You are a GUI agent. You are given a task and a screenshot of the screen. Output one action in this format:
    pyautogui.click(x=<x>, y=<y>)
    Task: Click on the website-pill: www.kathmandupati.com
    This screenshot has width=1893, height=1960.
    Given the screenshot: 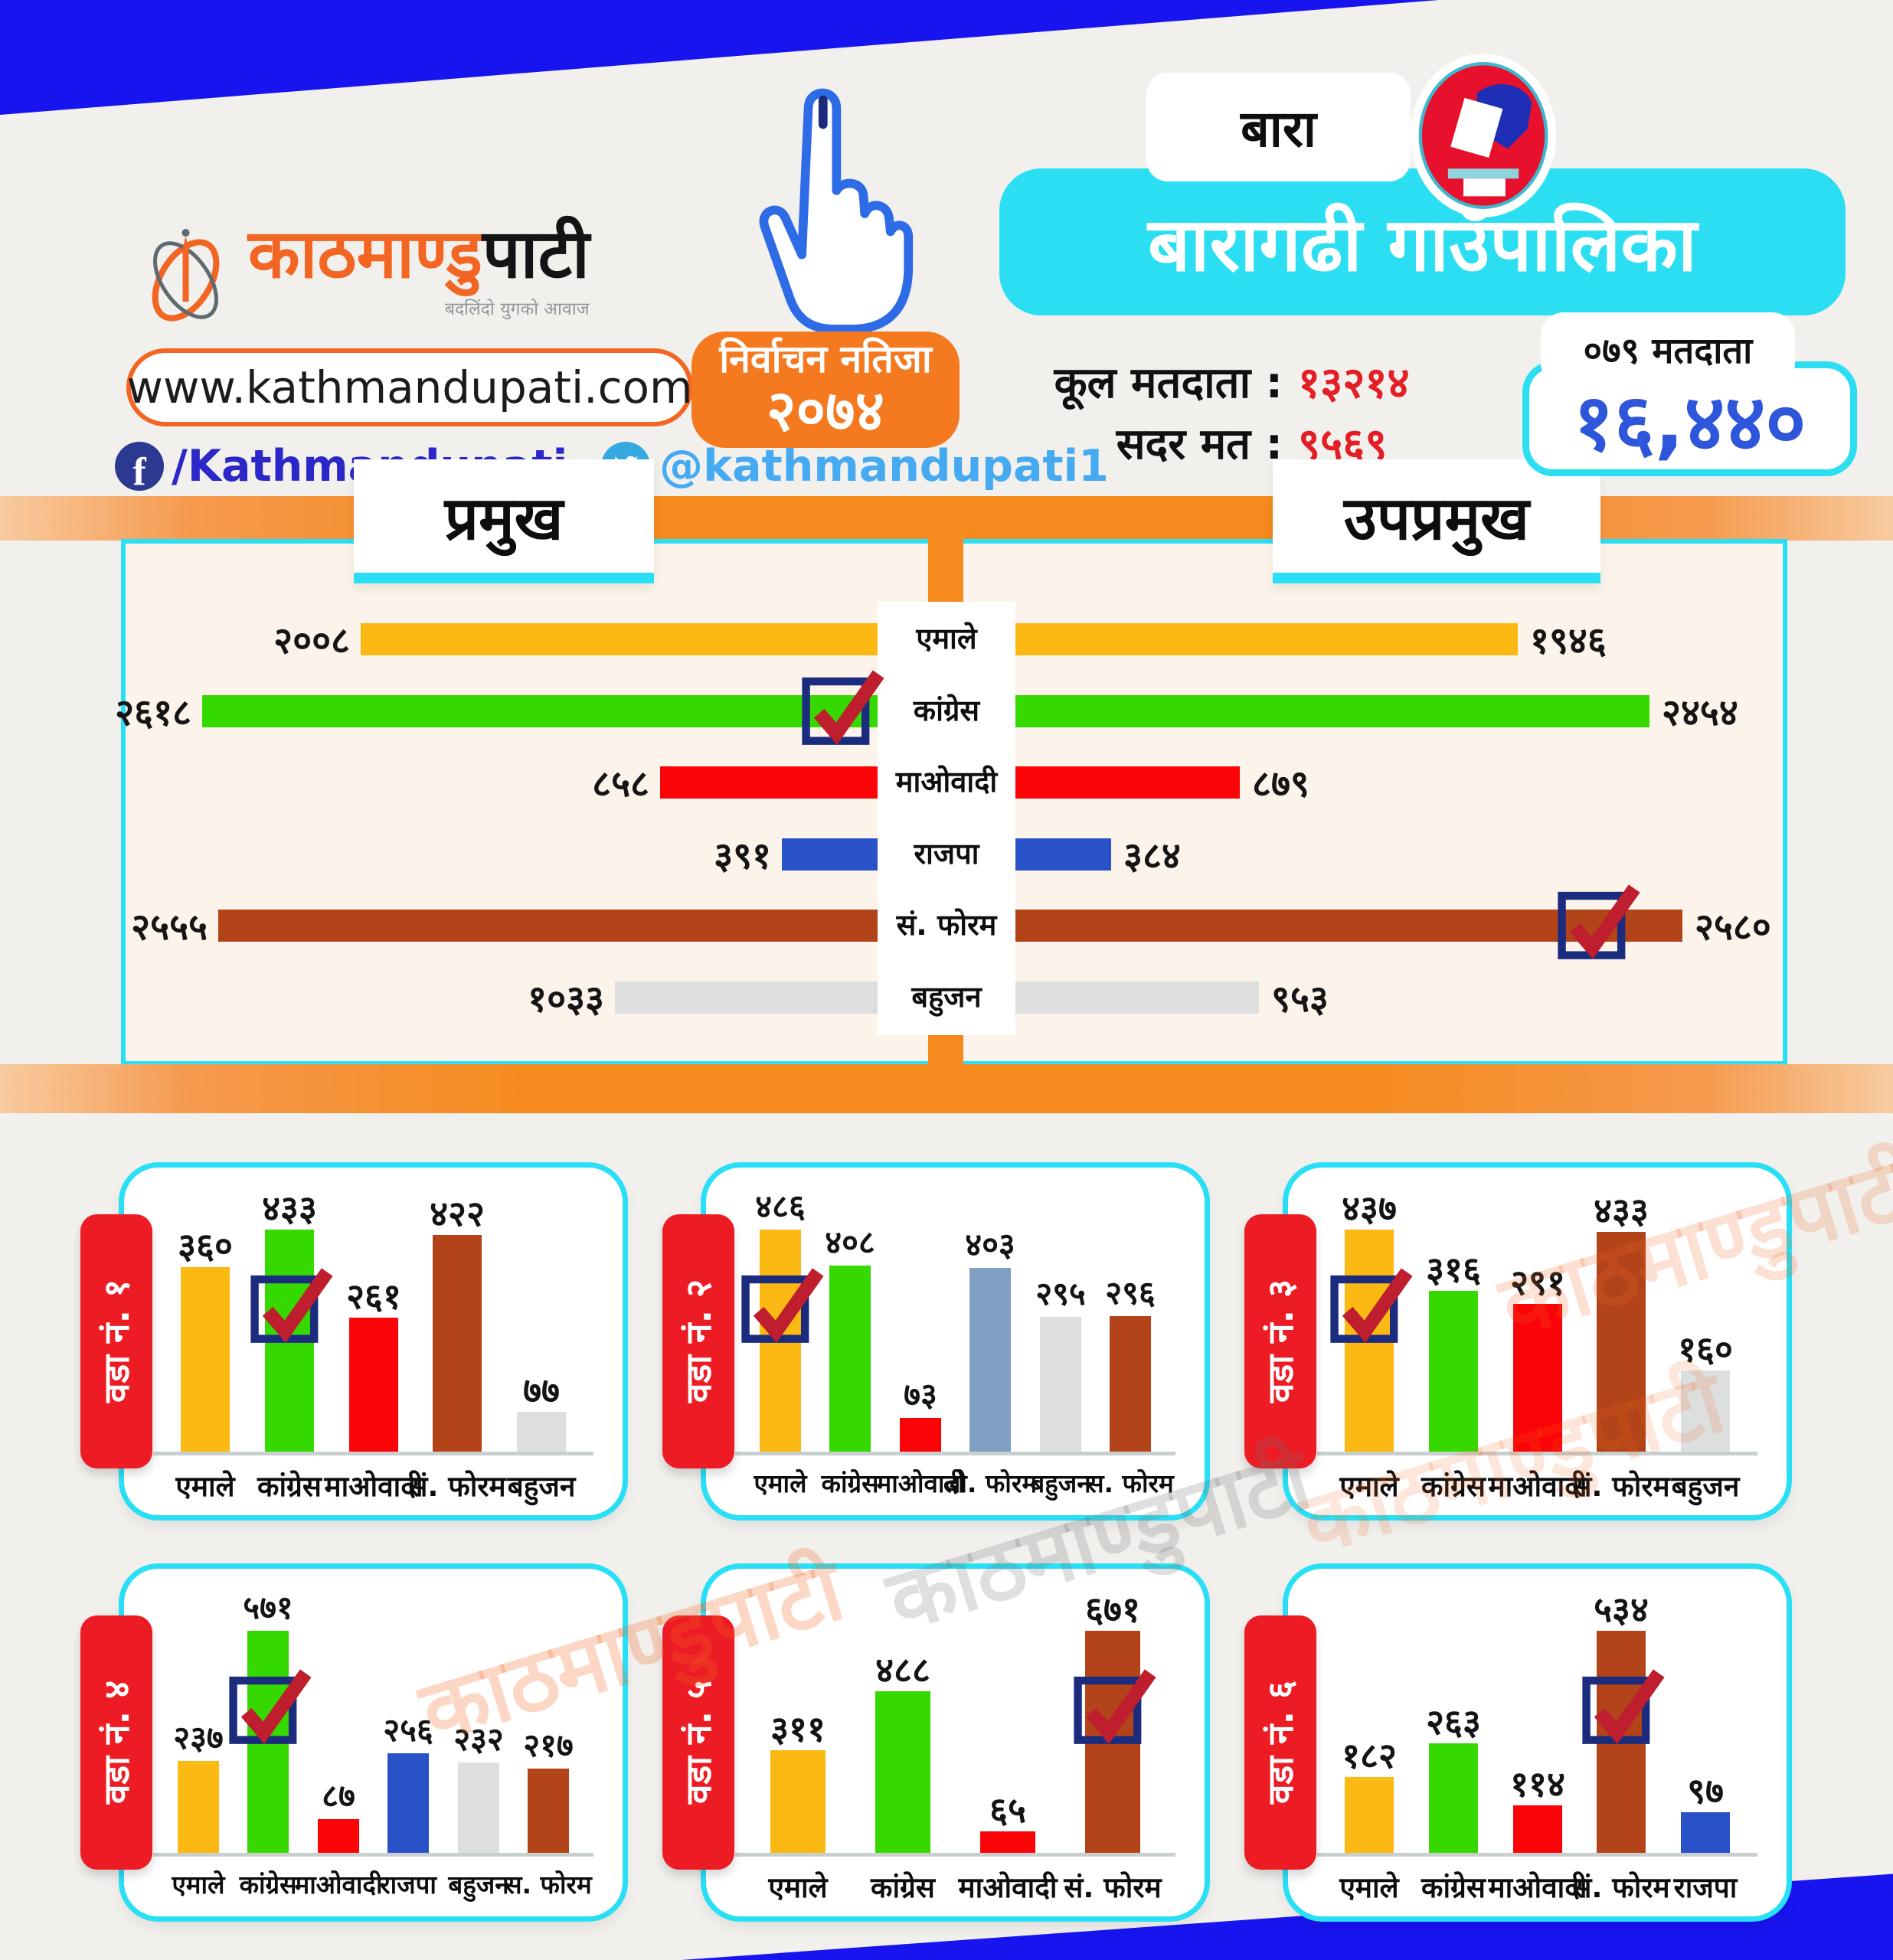 What is the action you would take?
    pyautogui.click(x=410, y=387)
    